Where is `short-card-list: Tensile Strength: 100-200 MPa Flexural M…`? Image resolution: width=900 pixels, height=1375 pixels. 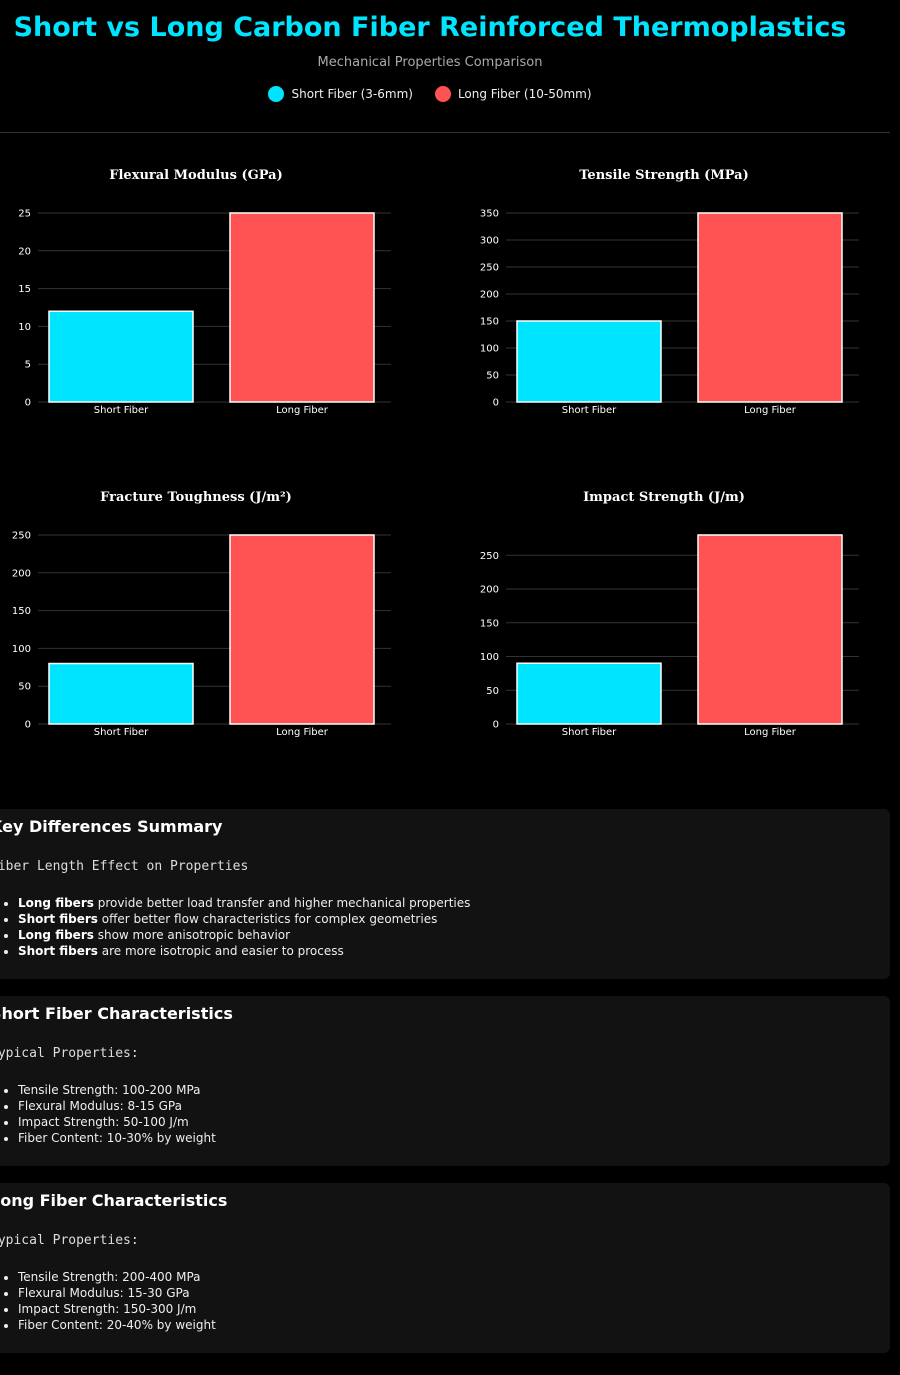
short-card-list: Tensile Strength: 100-200 MPa Flexural M… is located at coordinates (108, 1114).